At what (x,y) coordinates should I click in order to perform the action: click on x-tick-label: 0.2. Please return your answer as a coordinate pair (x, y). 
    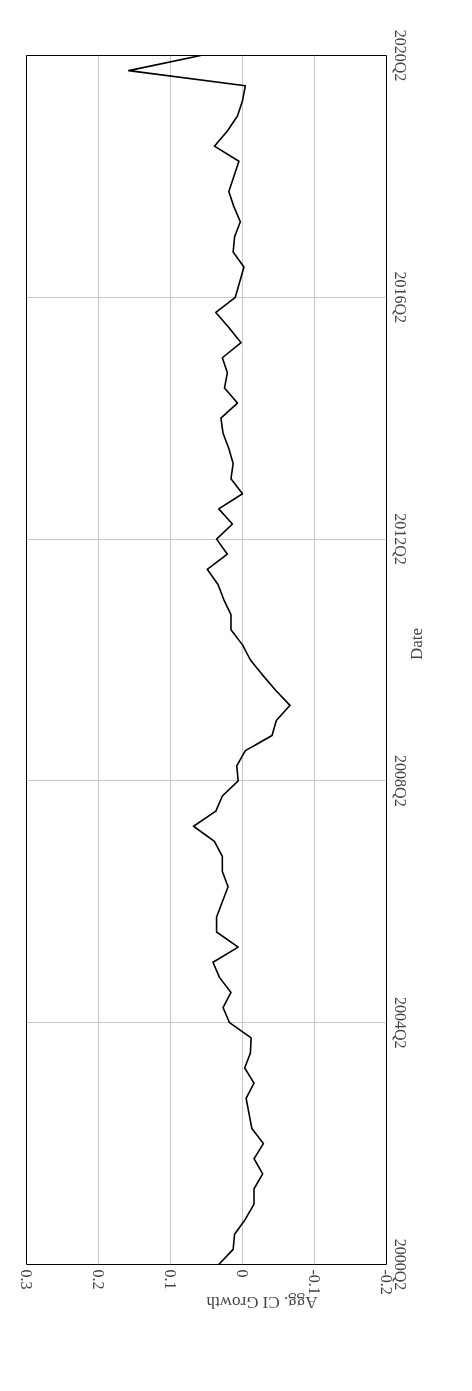
    Looking at the image, I should click on (98, 1279).